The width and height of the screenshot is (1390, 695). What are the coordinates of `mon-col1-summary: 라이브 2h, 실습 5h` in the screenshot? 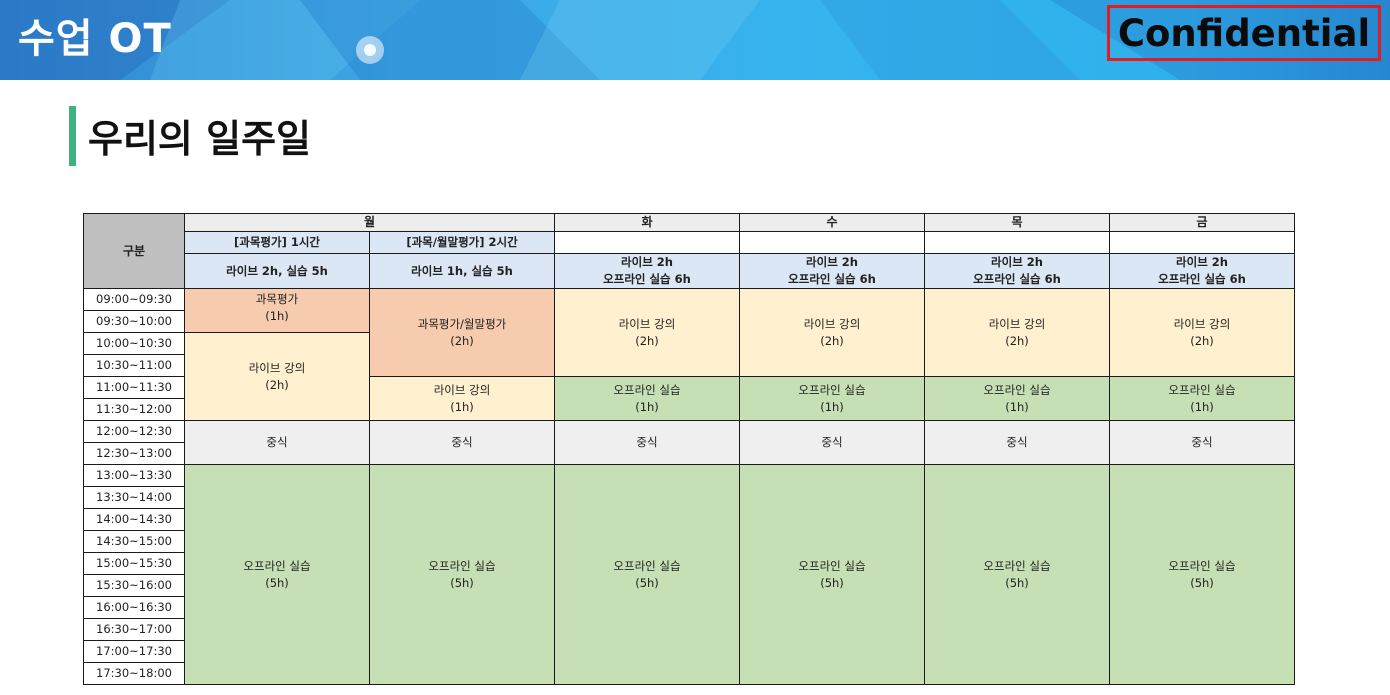 It's located at (277, 271).